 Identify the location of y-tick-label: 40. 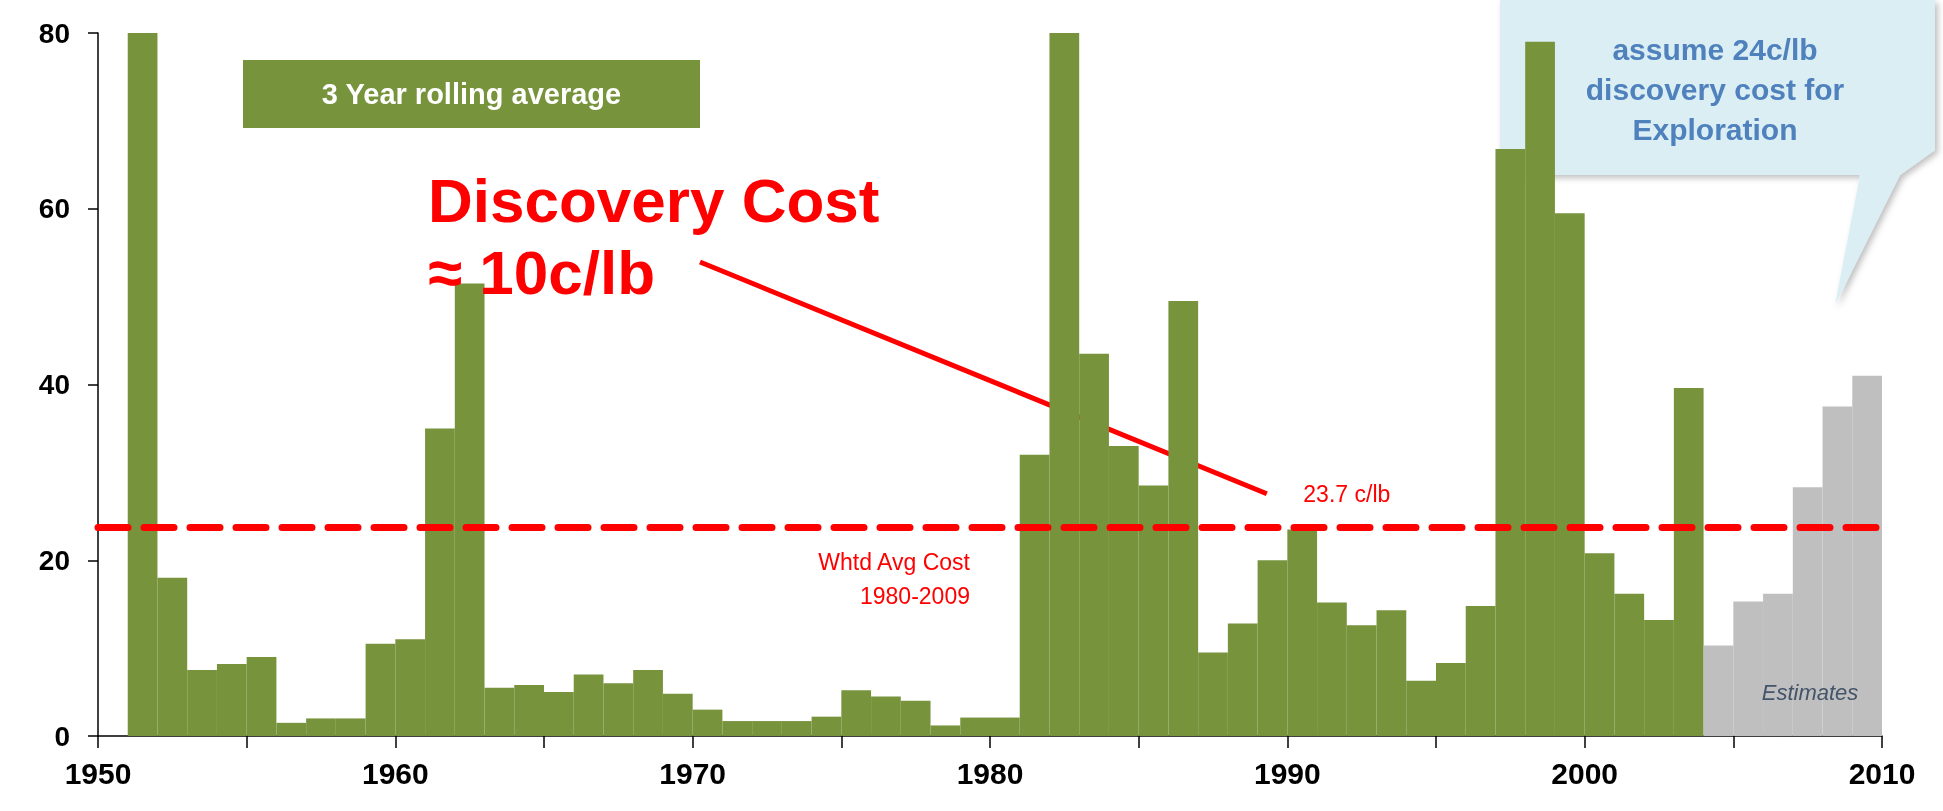
(54, 384).